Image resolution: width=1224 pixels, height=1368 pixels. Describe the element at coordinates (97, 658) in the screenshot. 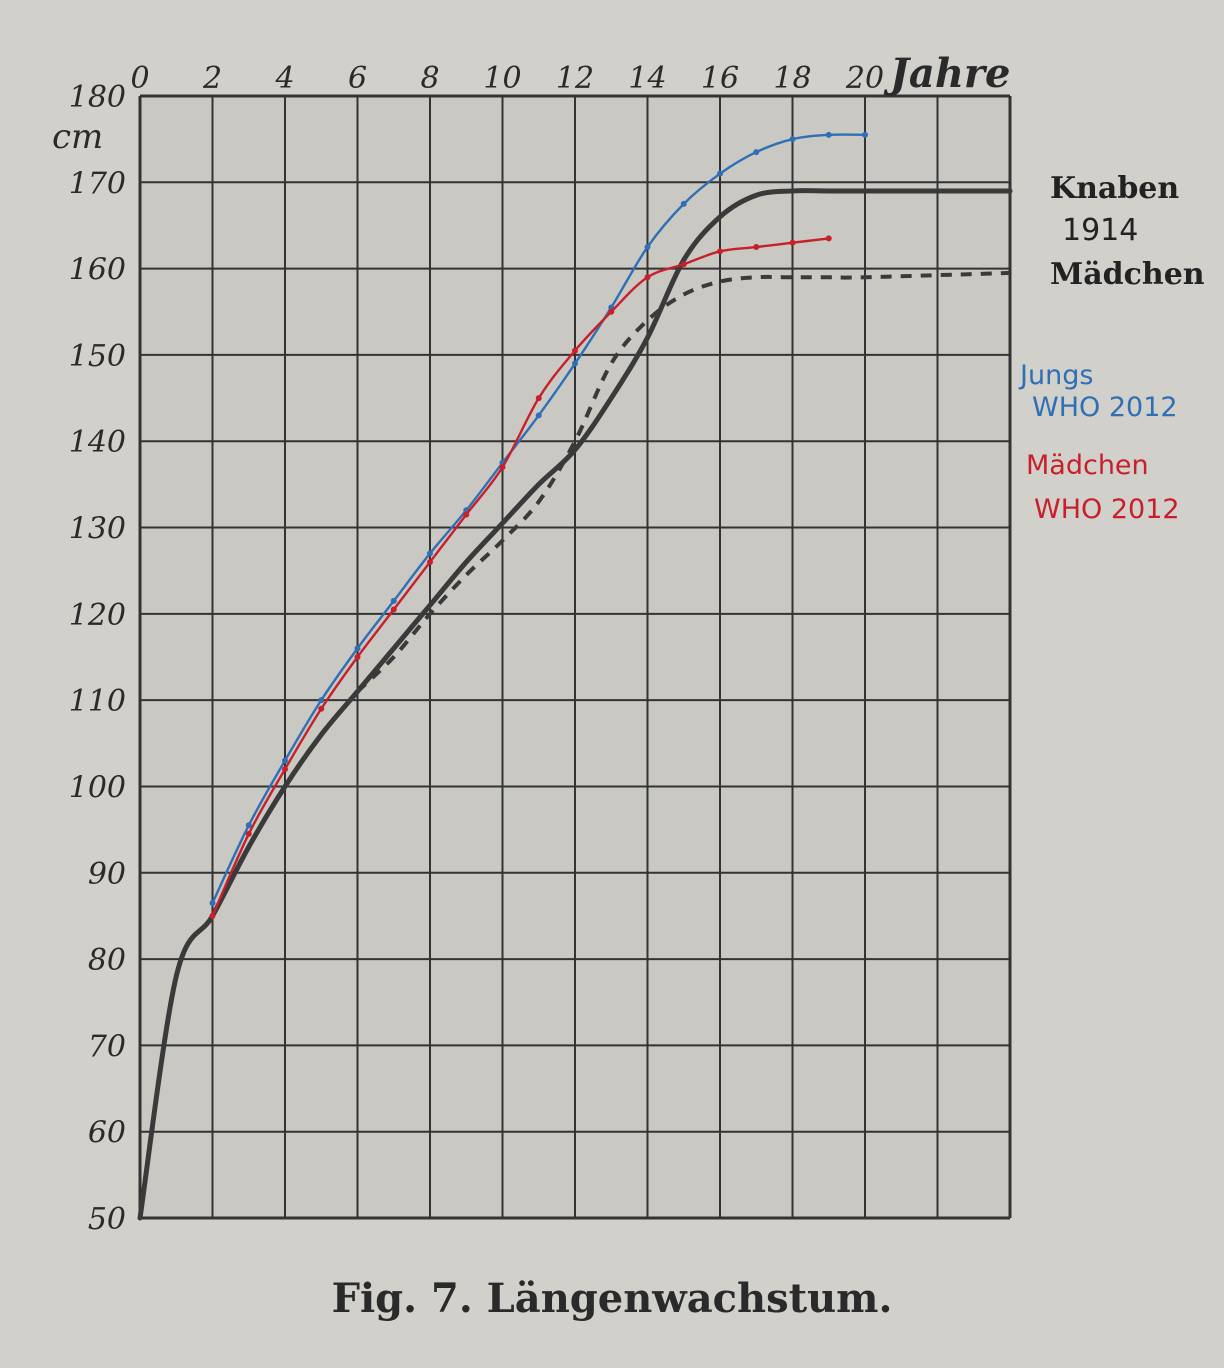

I see `y-tick-labels: 50 60 70 80 90 100 110 120 130 140 150 160 170 180` at that location.